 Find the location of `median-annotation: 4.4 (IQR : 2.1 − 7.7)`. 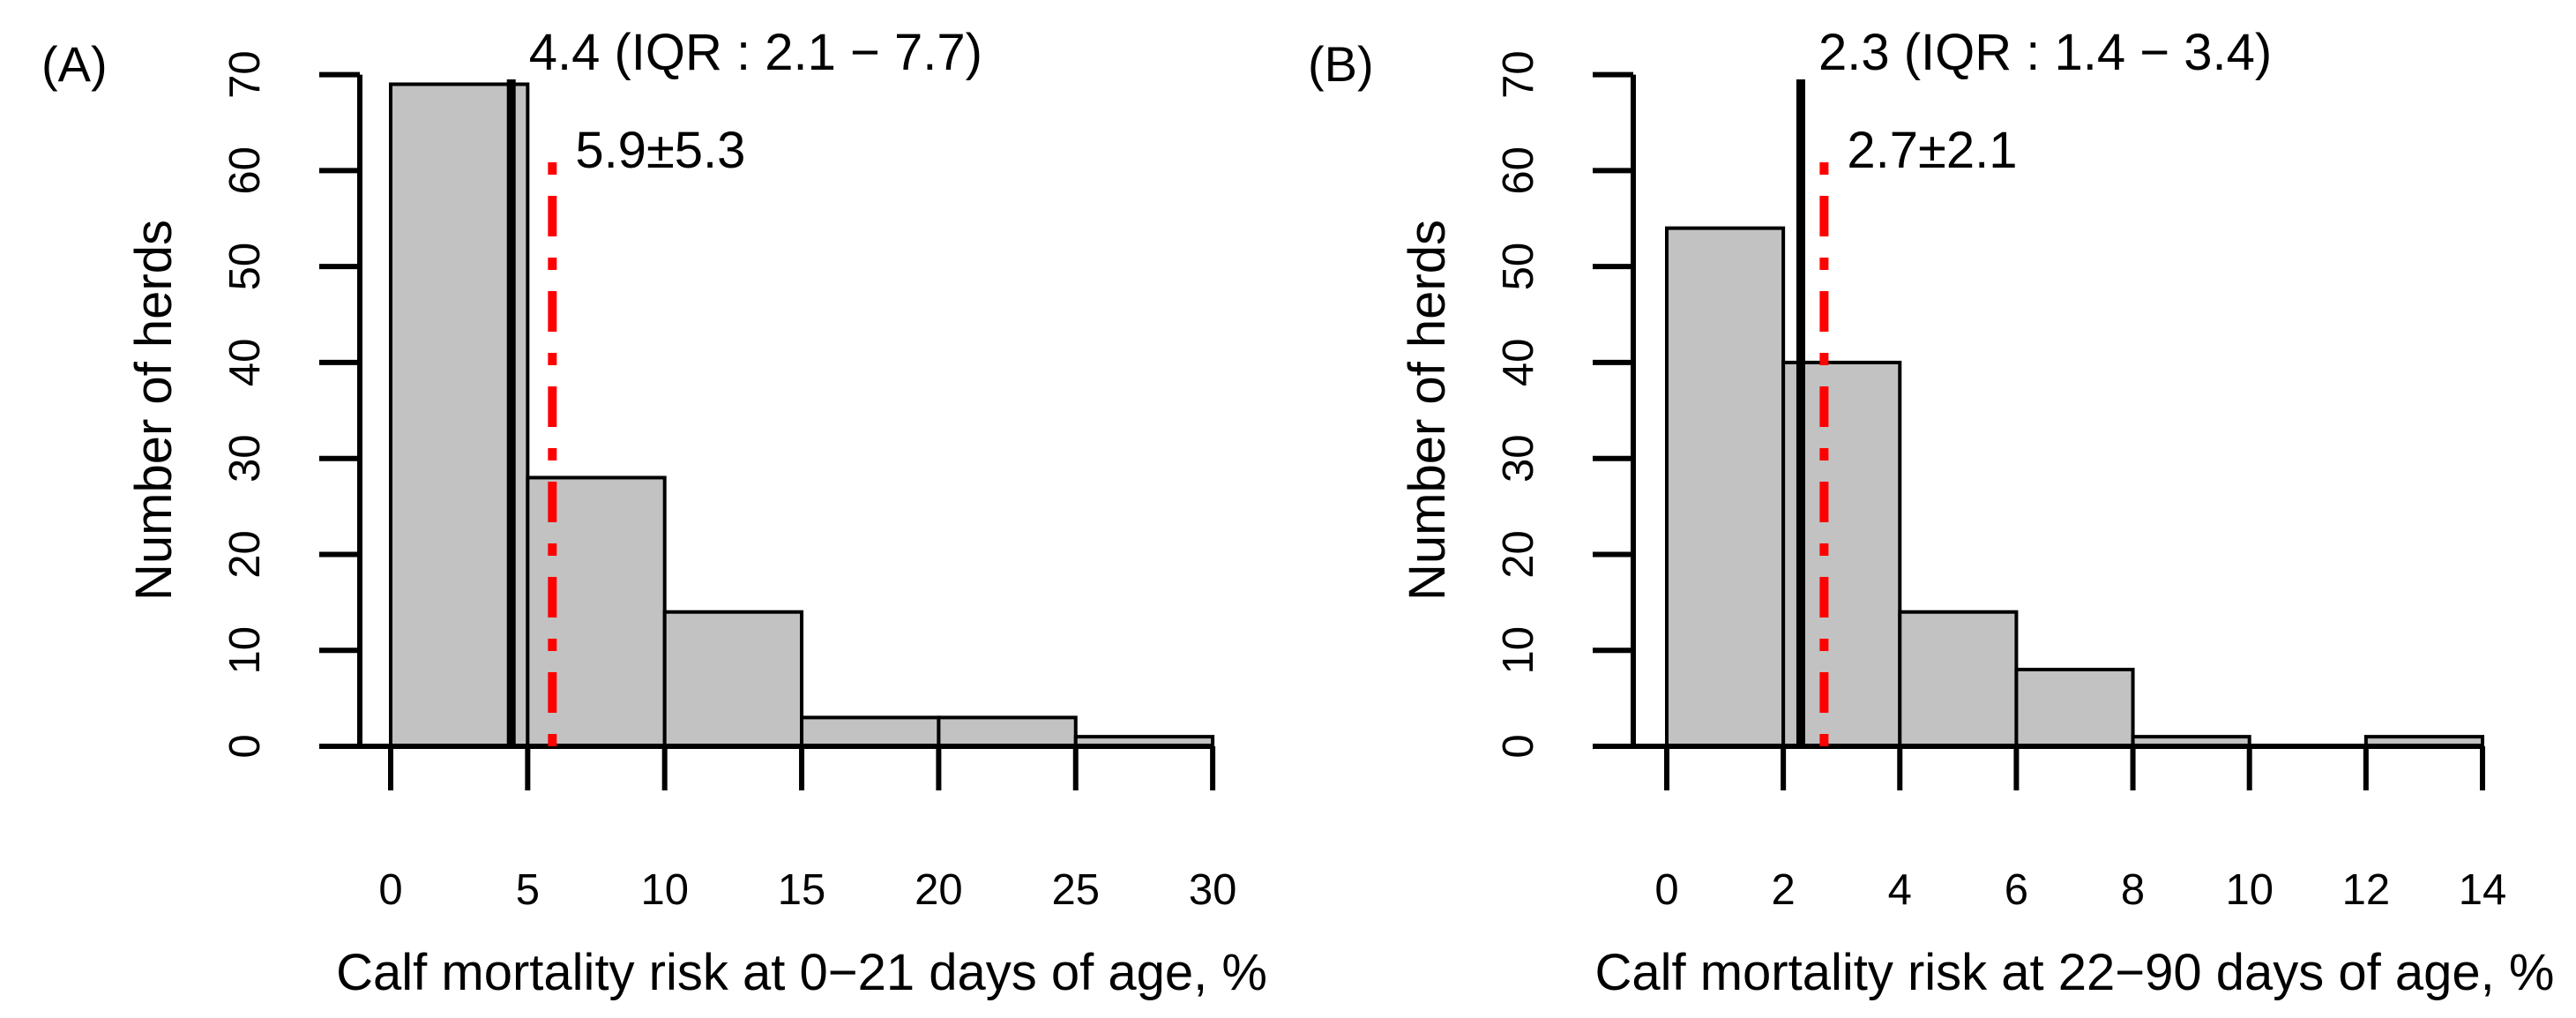

median-annotation: 4.4 (IQR : 2.1 − 7.7) is located at coordinates (755, 52).